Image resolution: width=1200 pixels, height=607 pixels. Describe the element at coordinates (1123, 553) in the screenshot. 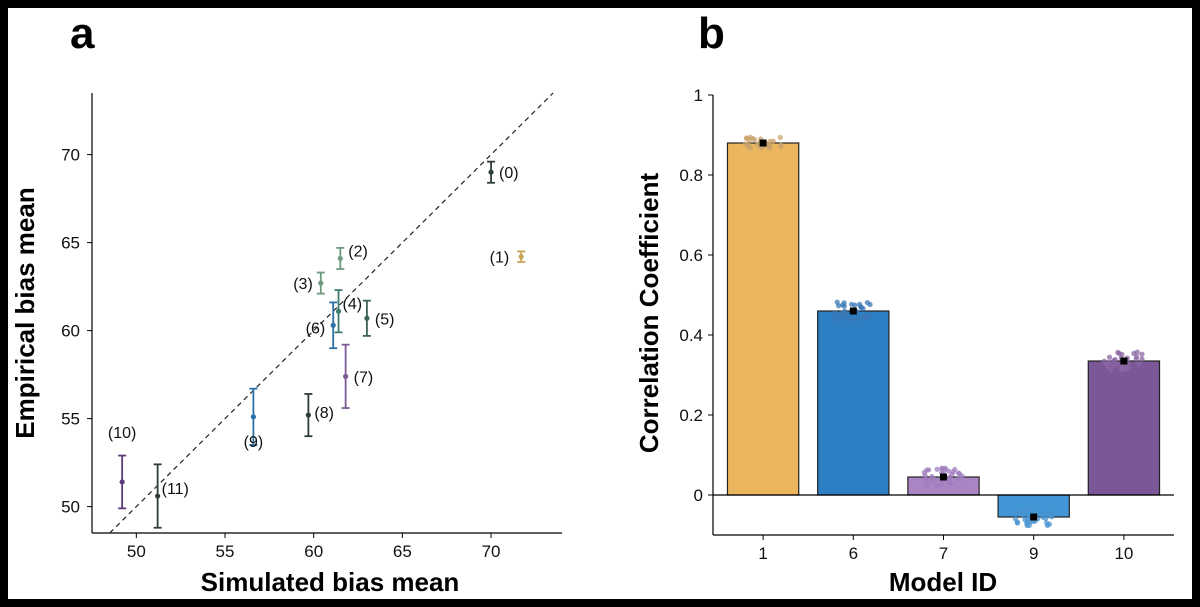

I see `panel-b-x-tick-label: 10` at that location.